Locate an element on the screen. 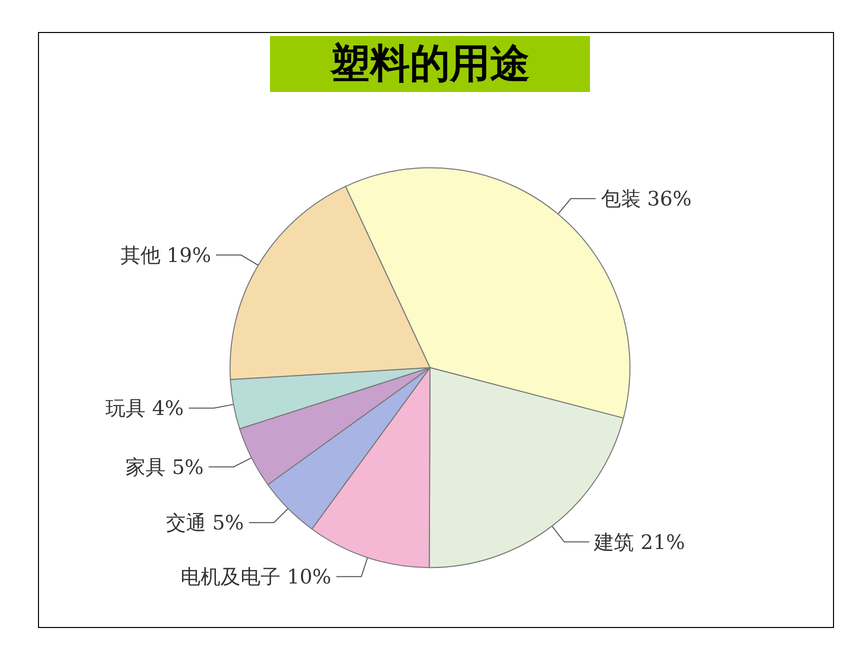 The width and height of the screenshot is (860, 645). slice-label: 电机及电子 10% is located at coordinates (256, 576).